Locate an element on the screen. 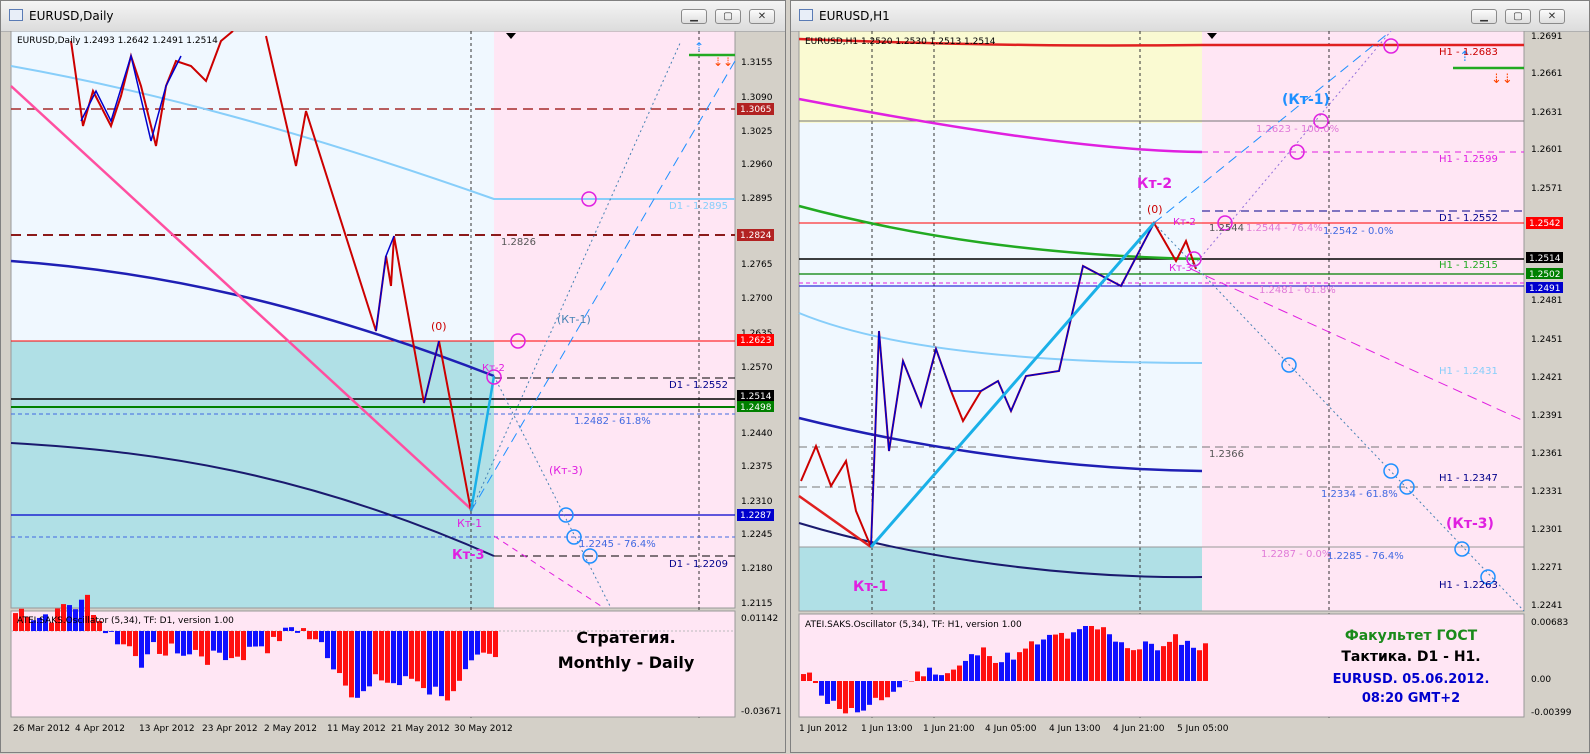 The height and width of the screenshot is (754, 1590). wave-label: Кт-1 is located at coordinates (469, 523).